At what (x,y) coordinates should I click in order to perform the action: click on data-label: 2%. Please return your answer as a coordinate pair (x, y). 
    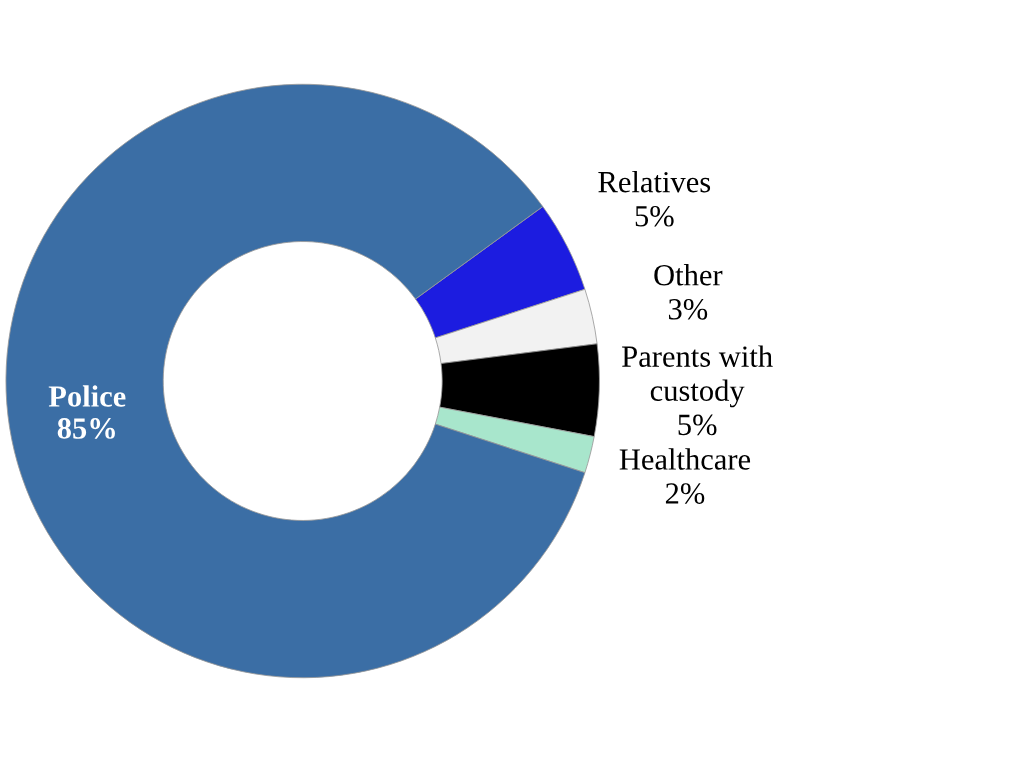
    Looking at the image, I should click on (685, 493).